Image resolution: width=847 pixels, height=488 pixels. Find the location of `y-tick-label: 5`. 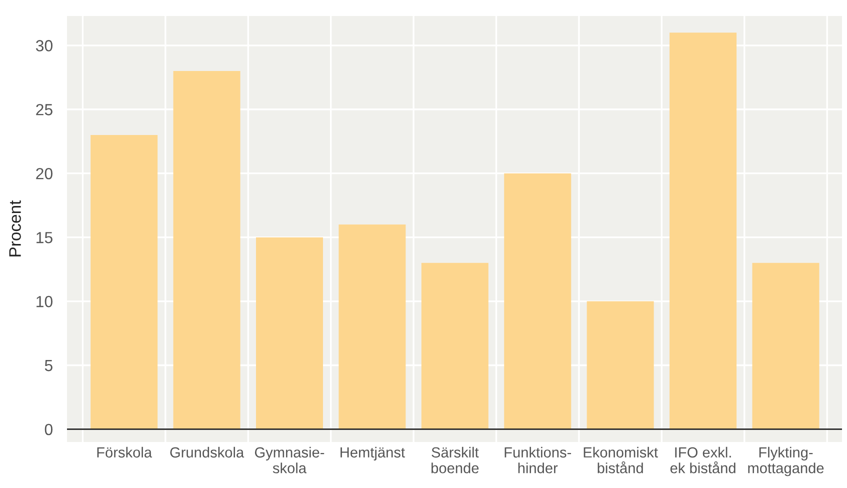

y-tick-label: 5 is located at coordinates (48, 366).